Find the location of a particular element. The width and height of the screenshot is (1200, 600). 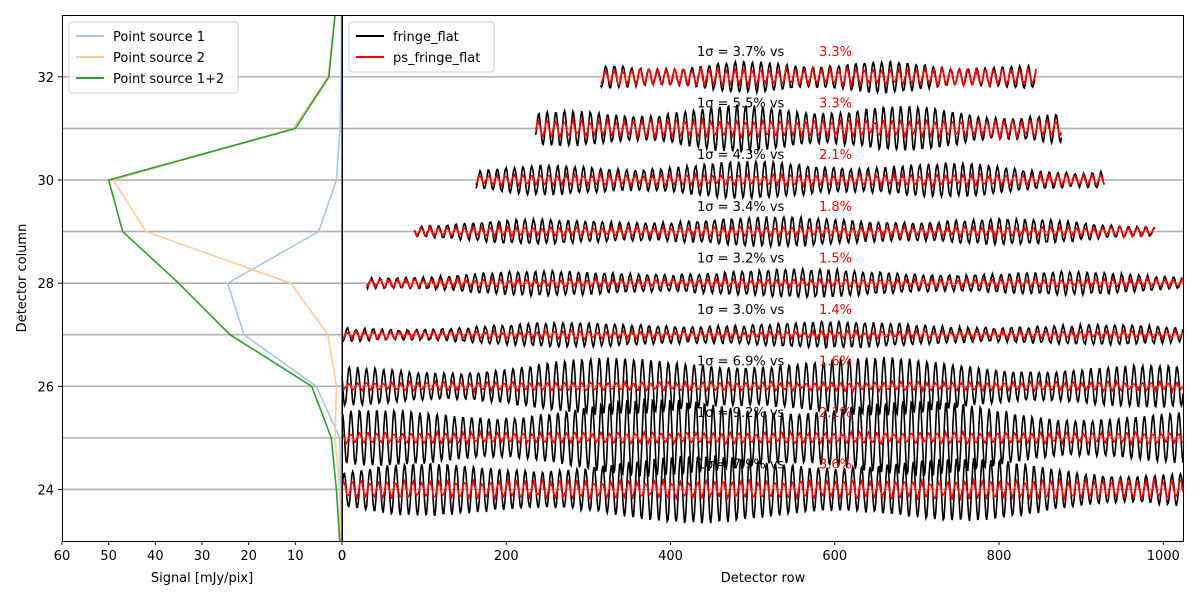

sigma-annotation-ps: 1.6% is located at coordinates (835, 362).